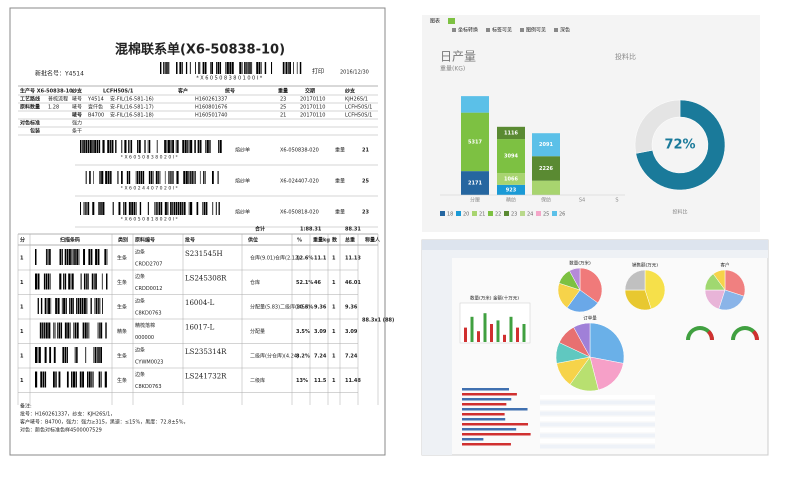 The image size is (788, 477). I want to click on text: 安-FIL(16-581-16), so click(132, 99).